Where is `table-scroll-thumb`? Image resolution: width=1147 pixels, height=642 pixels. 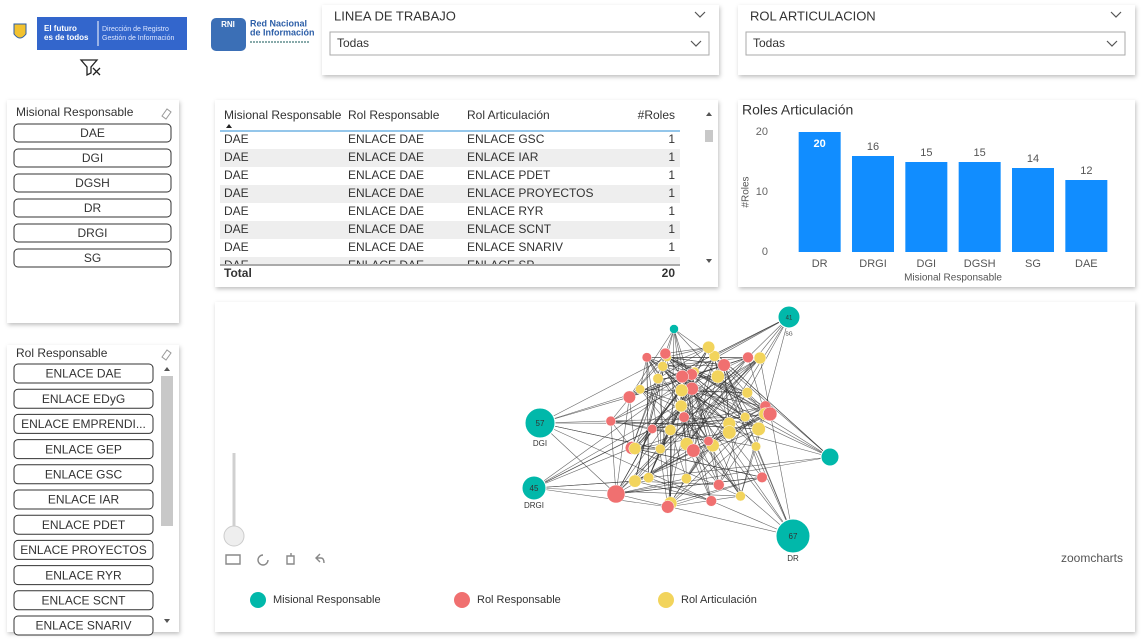
table-scroll-thumb is located at coordinates (709, 136).